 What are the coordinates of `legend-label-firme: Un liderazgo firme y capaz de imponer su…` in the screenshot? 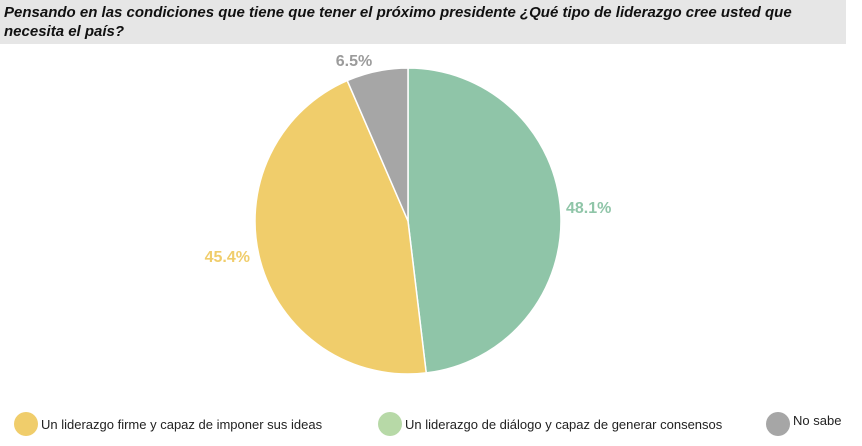 It's located at (182, 424).